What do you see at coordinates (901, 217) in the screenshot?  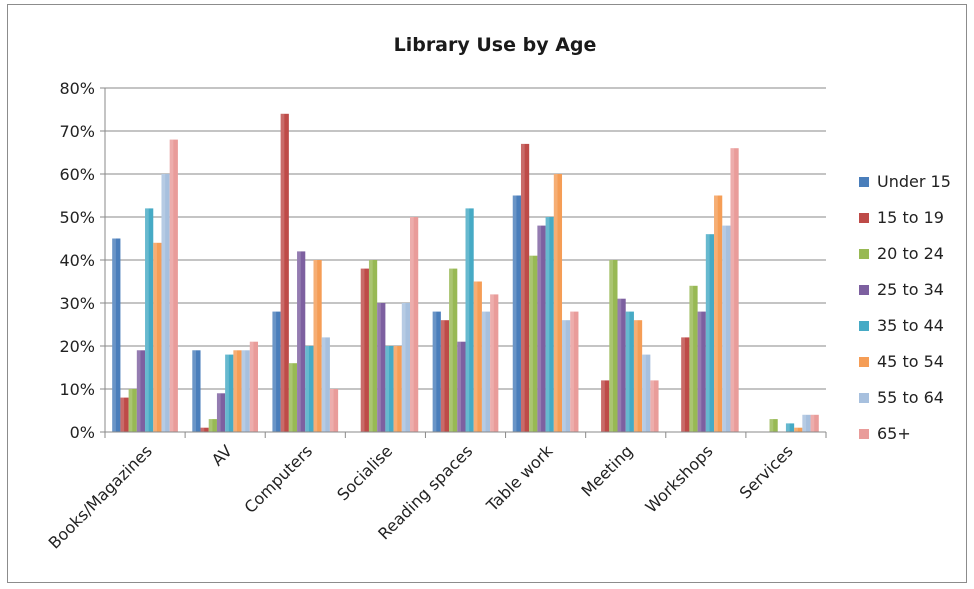 I see `legend-item: 15 to 19` at bounding box center [901, 217].